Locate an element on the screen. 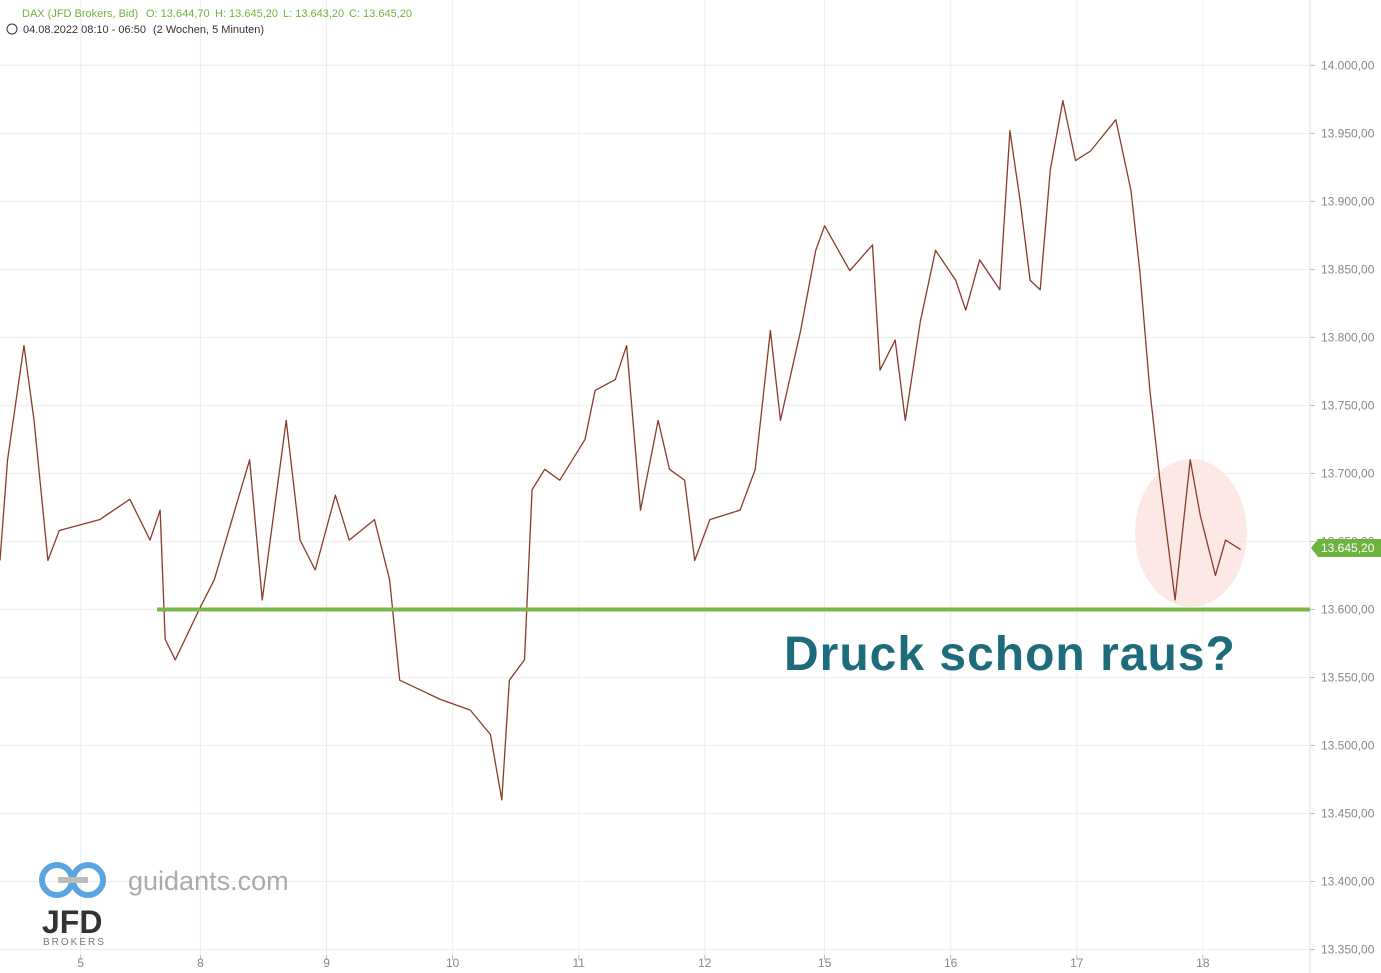  x-tick-label: 8 is located at coordinates (200, 963).